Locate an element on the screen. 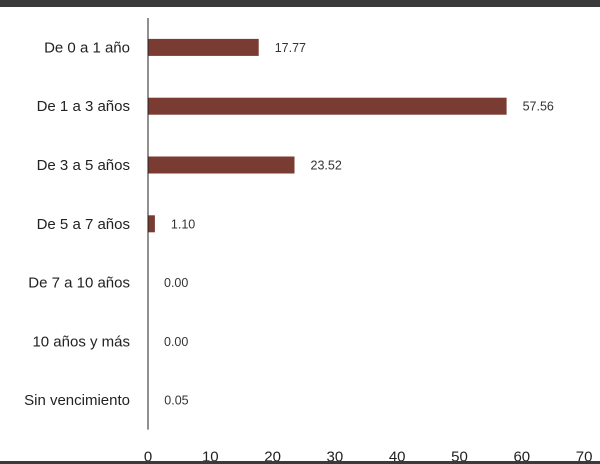 Image resolution: width=600 pixels, height=464 pixels. value-label-3: 1.10 is located at coordinates (183, 224).